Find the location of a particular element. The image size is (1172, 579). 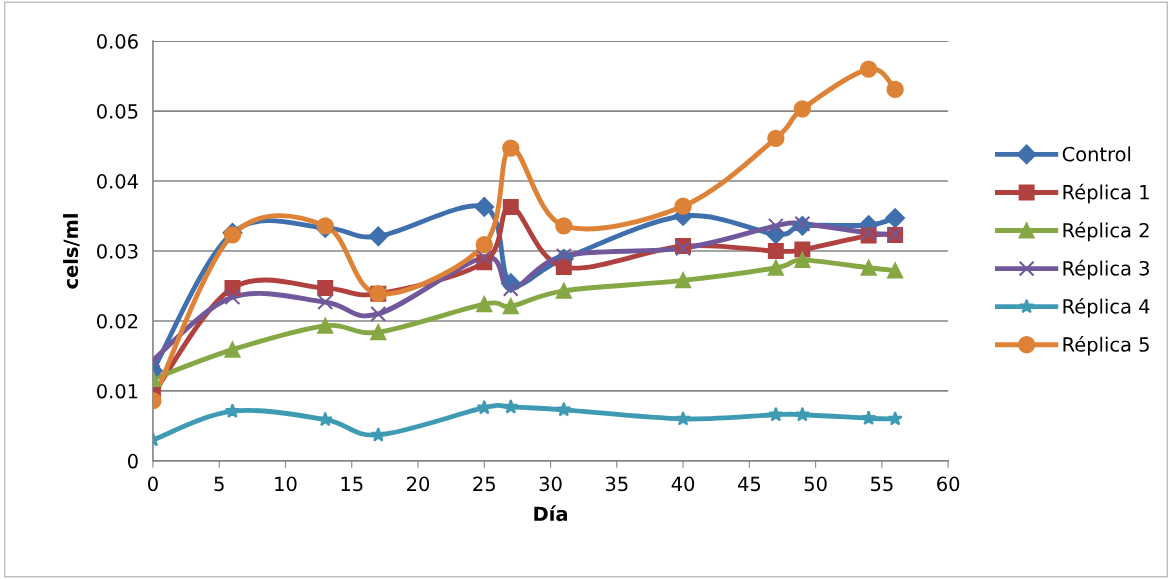

x-tick-label: 35 is located at coordinates (616, 484).